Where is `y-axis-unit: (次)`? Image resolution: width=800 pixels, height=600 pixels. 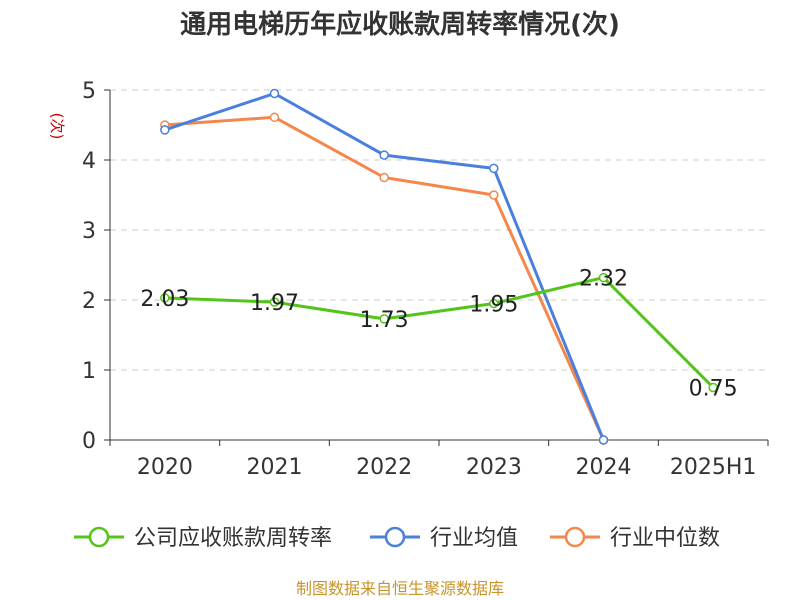 y-axis-unit: (次) is located at coordinates (57, 126).